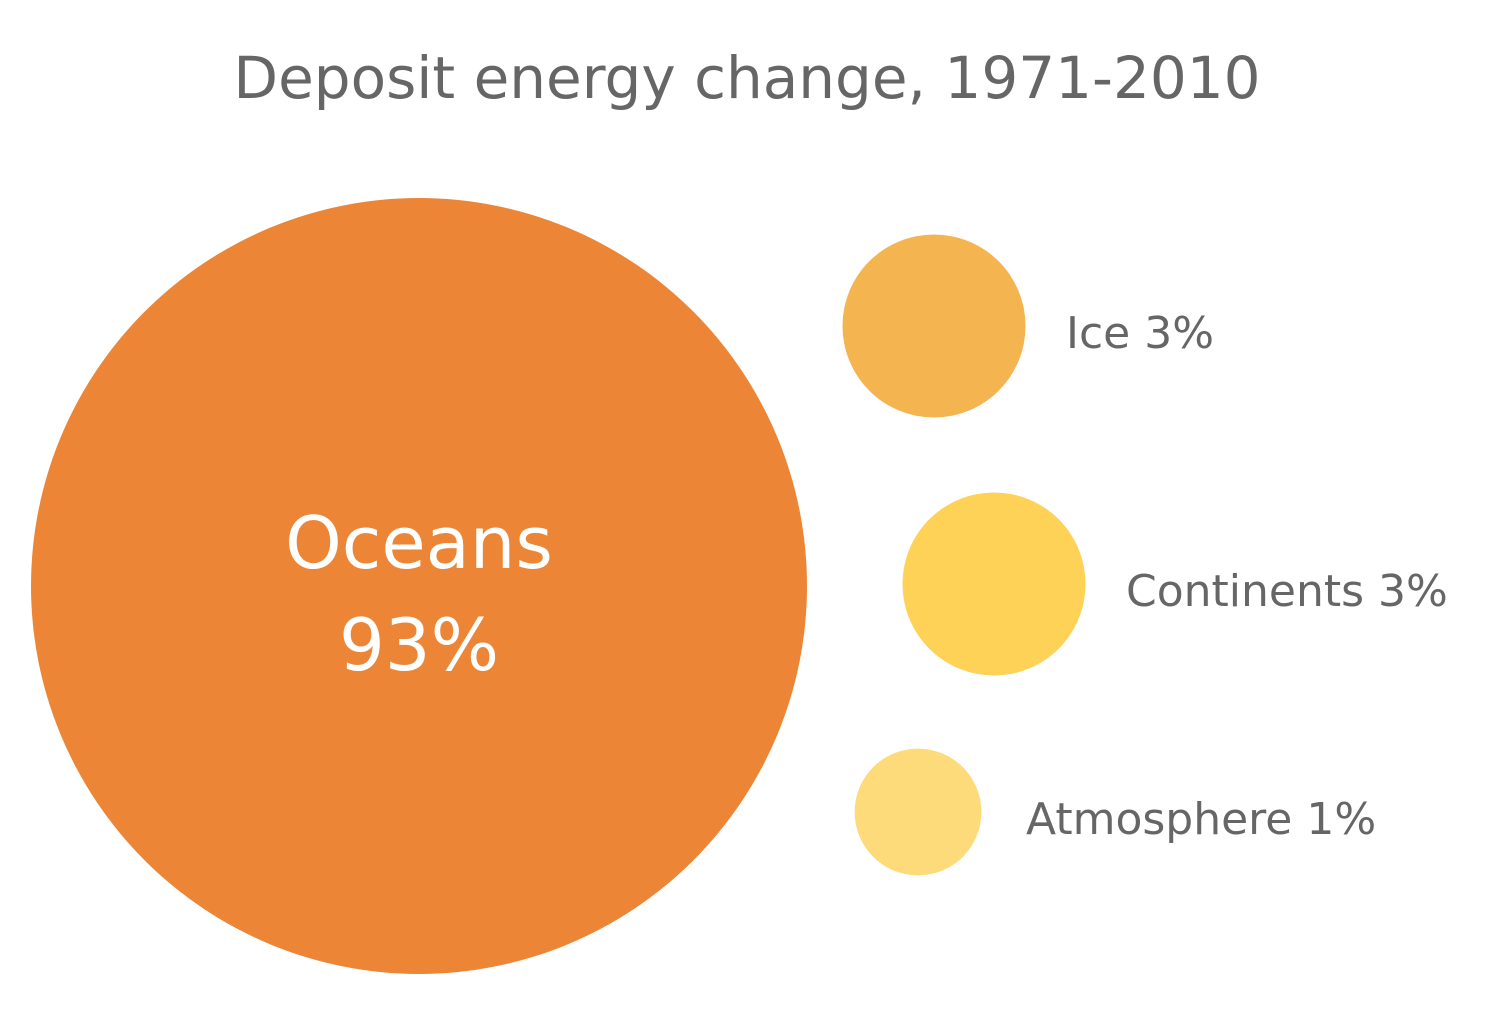 Image resolution: width=1500 pixels, height=1009 pixels. I want to click on bubble-ice, so click(934, 326).